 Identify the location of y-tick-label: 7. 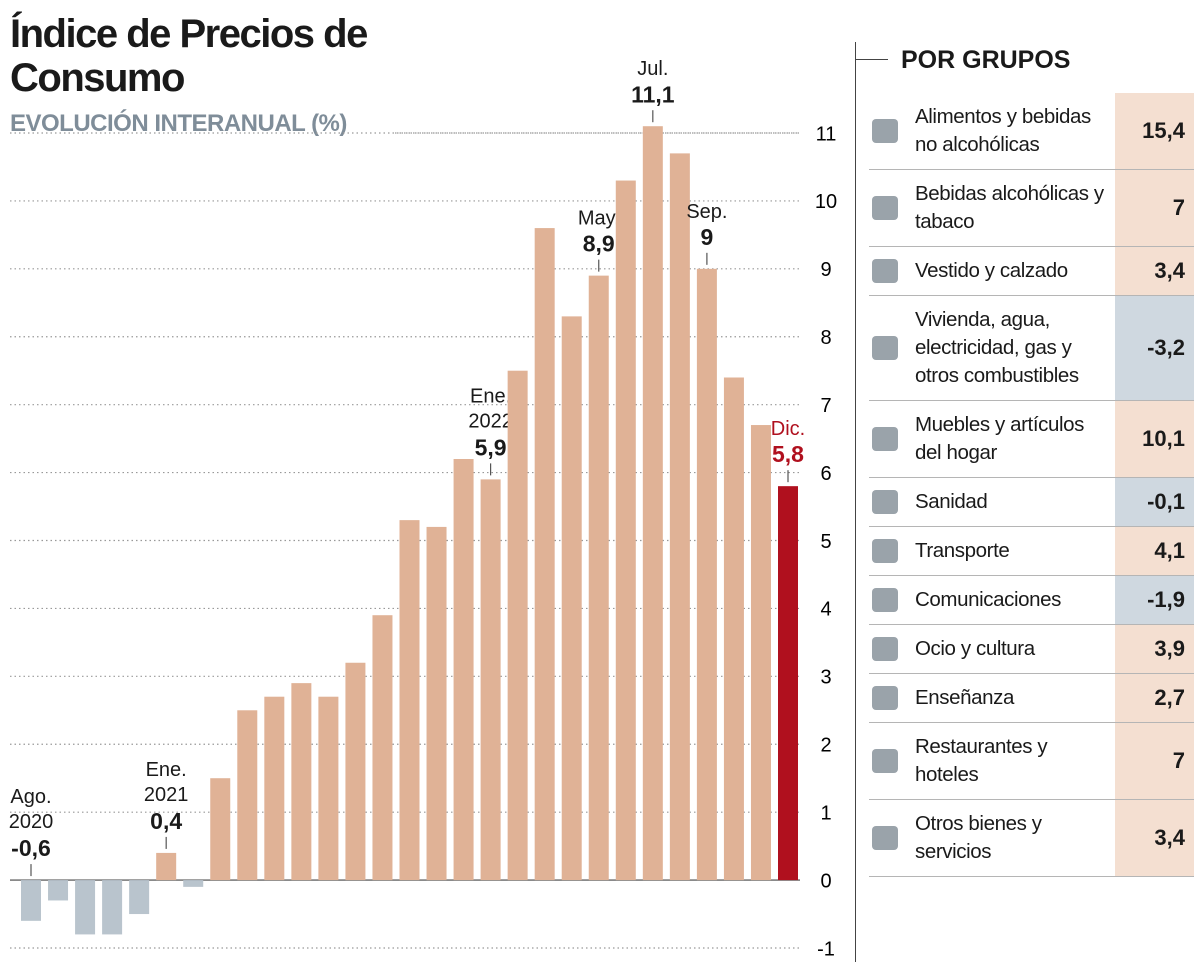
(825, 406).